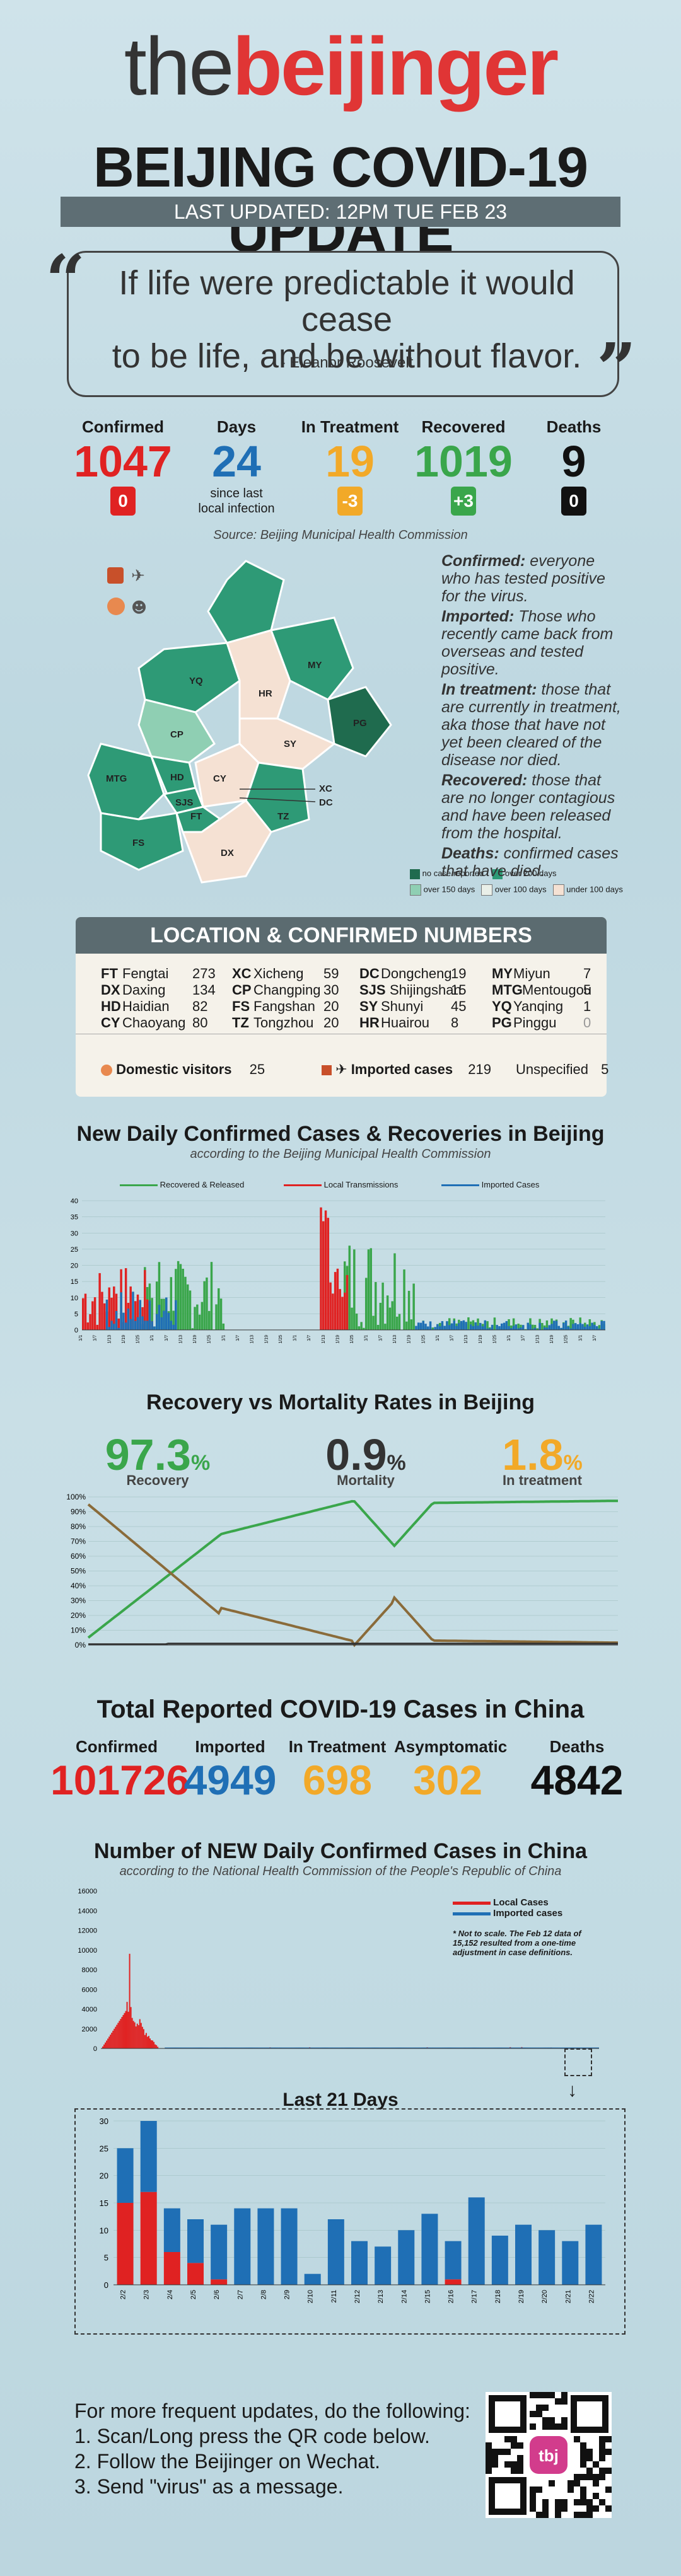  I want to click on location-count: 15, so click(459, 990).